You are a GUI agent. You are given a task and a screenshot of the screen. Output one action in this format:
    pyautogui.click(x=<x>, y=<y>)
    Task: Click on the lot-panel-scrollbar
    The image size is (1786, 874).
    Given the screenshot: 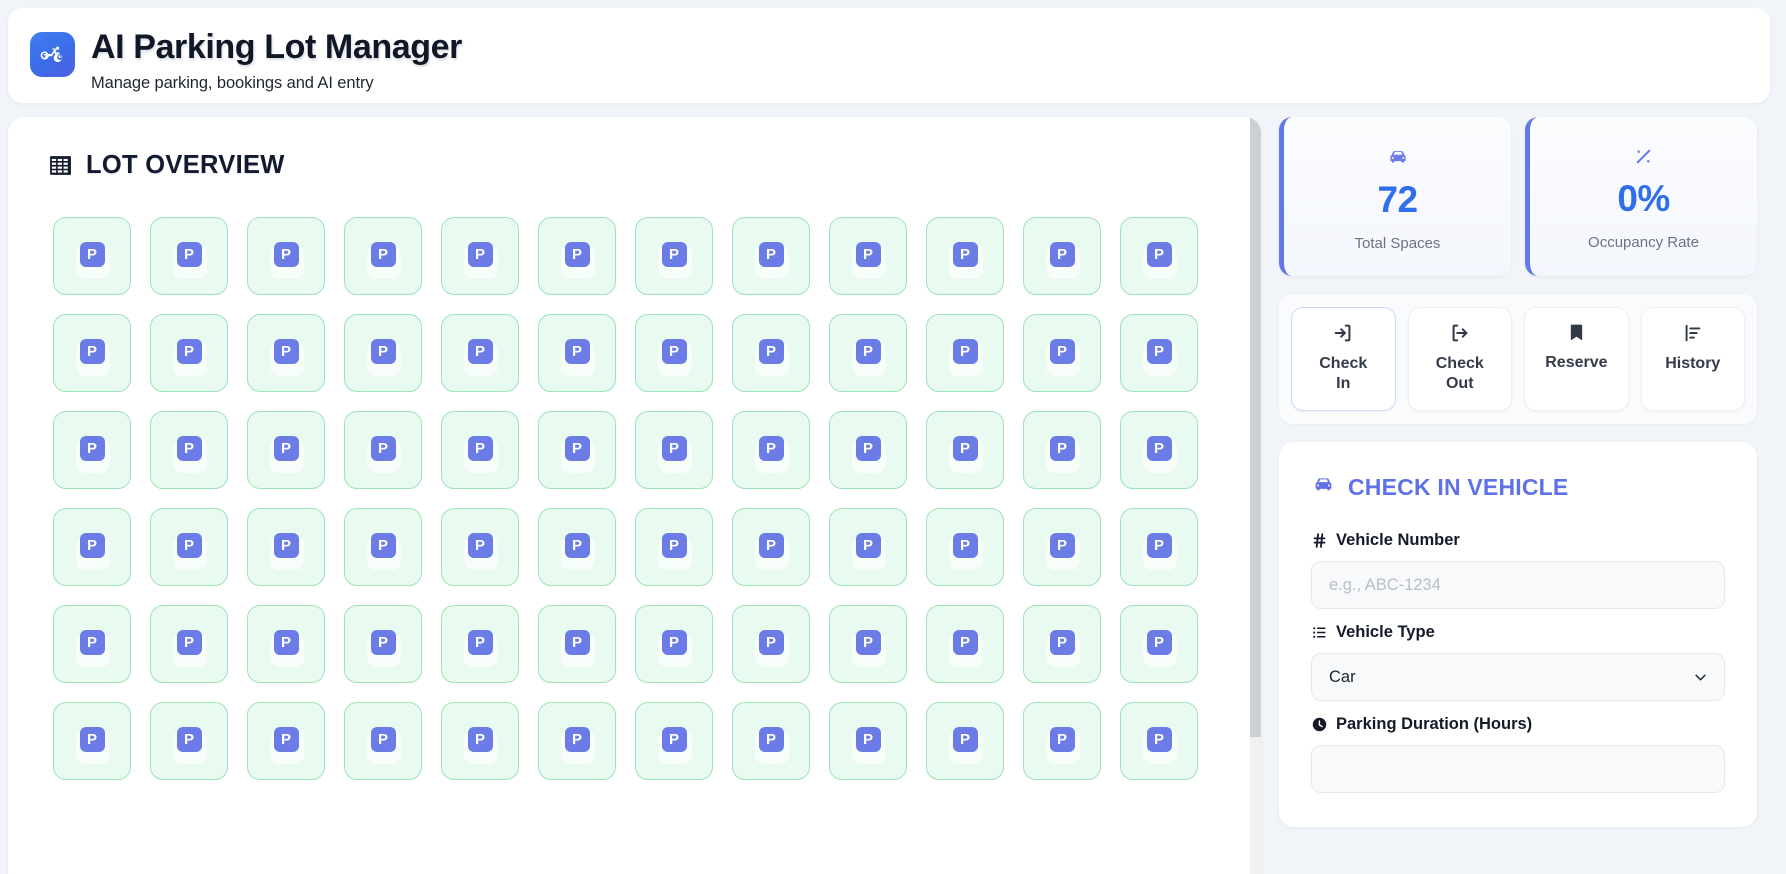 What is the action you would take?
    pyautogui.click(x=1255, y=495)
    